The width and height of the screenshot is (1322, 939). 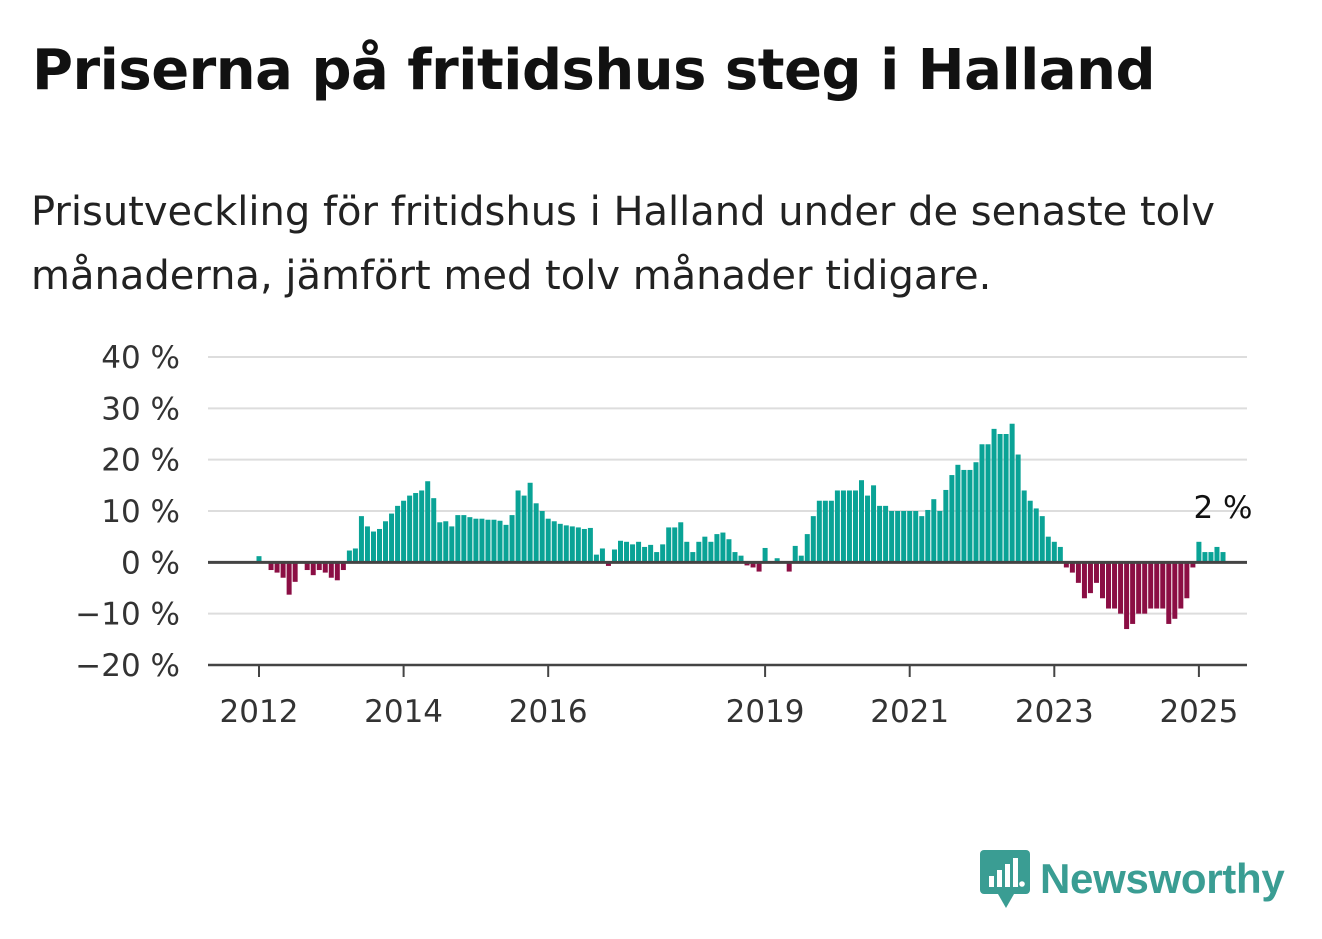 I want to click on newsworthy-logo: Newsworthy, so click(x=1132, y=879).